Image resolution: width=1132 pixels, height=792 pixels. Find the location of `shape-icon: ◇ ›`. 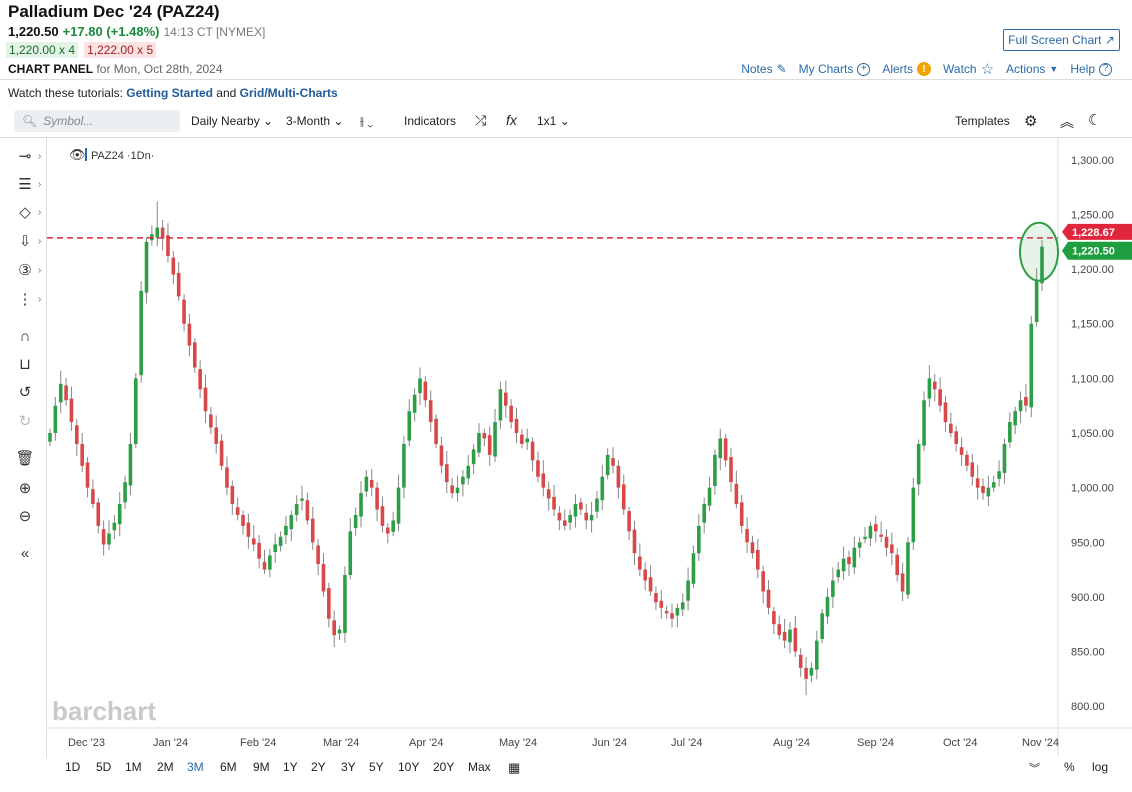

shape-icon: ◇ › is located at coordinates (30, 212).